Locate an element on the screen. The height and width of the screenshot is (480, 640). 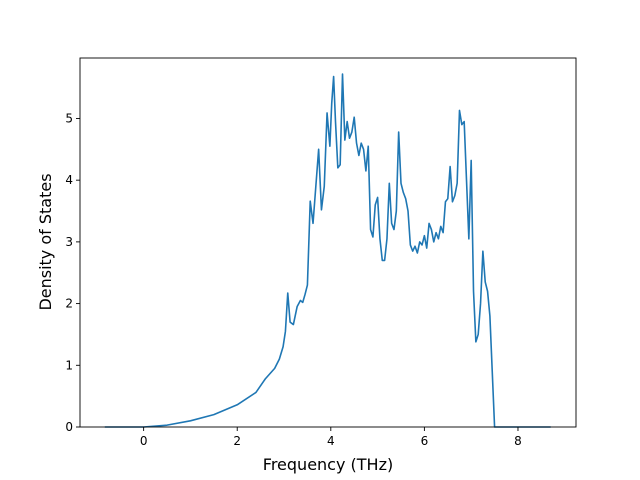
y-tick-label: 3 is located at coordinates (69, 242).